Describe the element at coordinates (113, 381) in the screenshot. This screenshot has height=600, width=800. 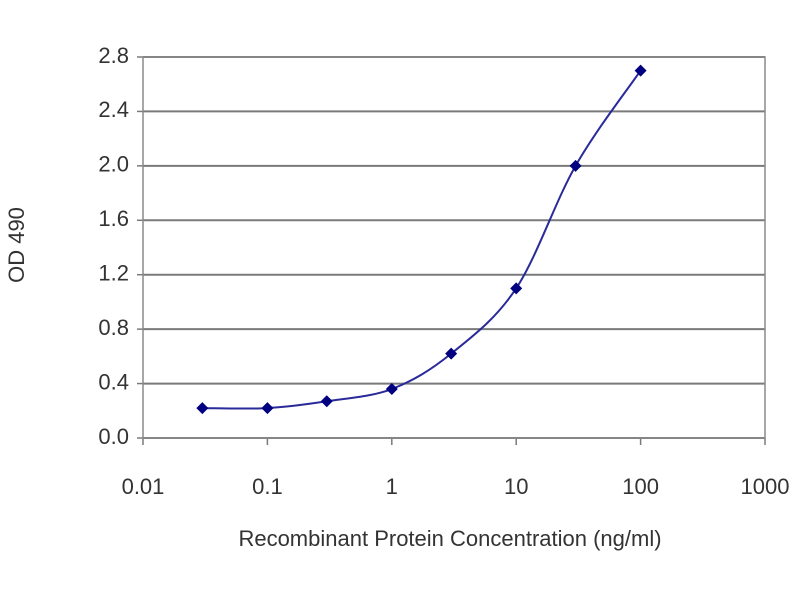
I see `y-tick-label: 0.4` at that location.